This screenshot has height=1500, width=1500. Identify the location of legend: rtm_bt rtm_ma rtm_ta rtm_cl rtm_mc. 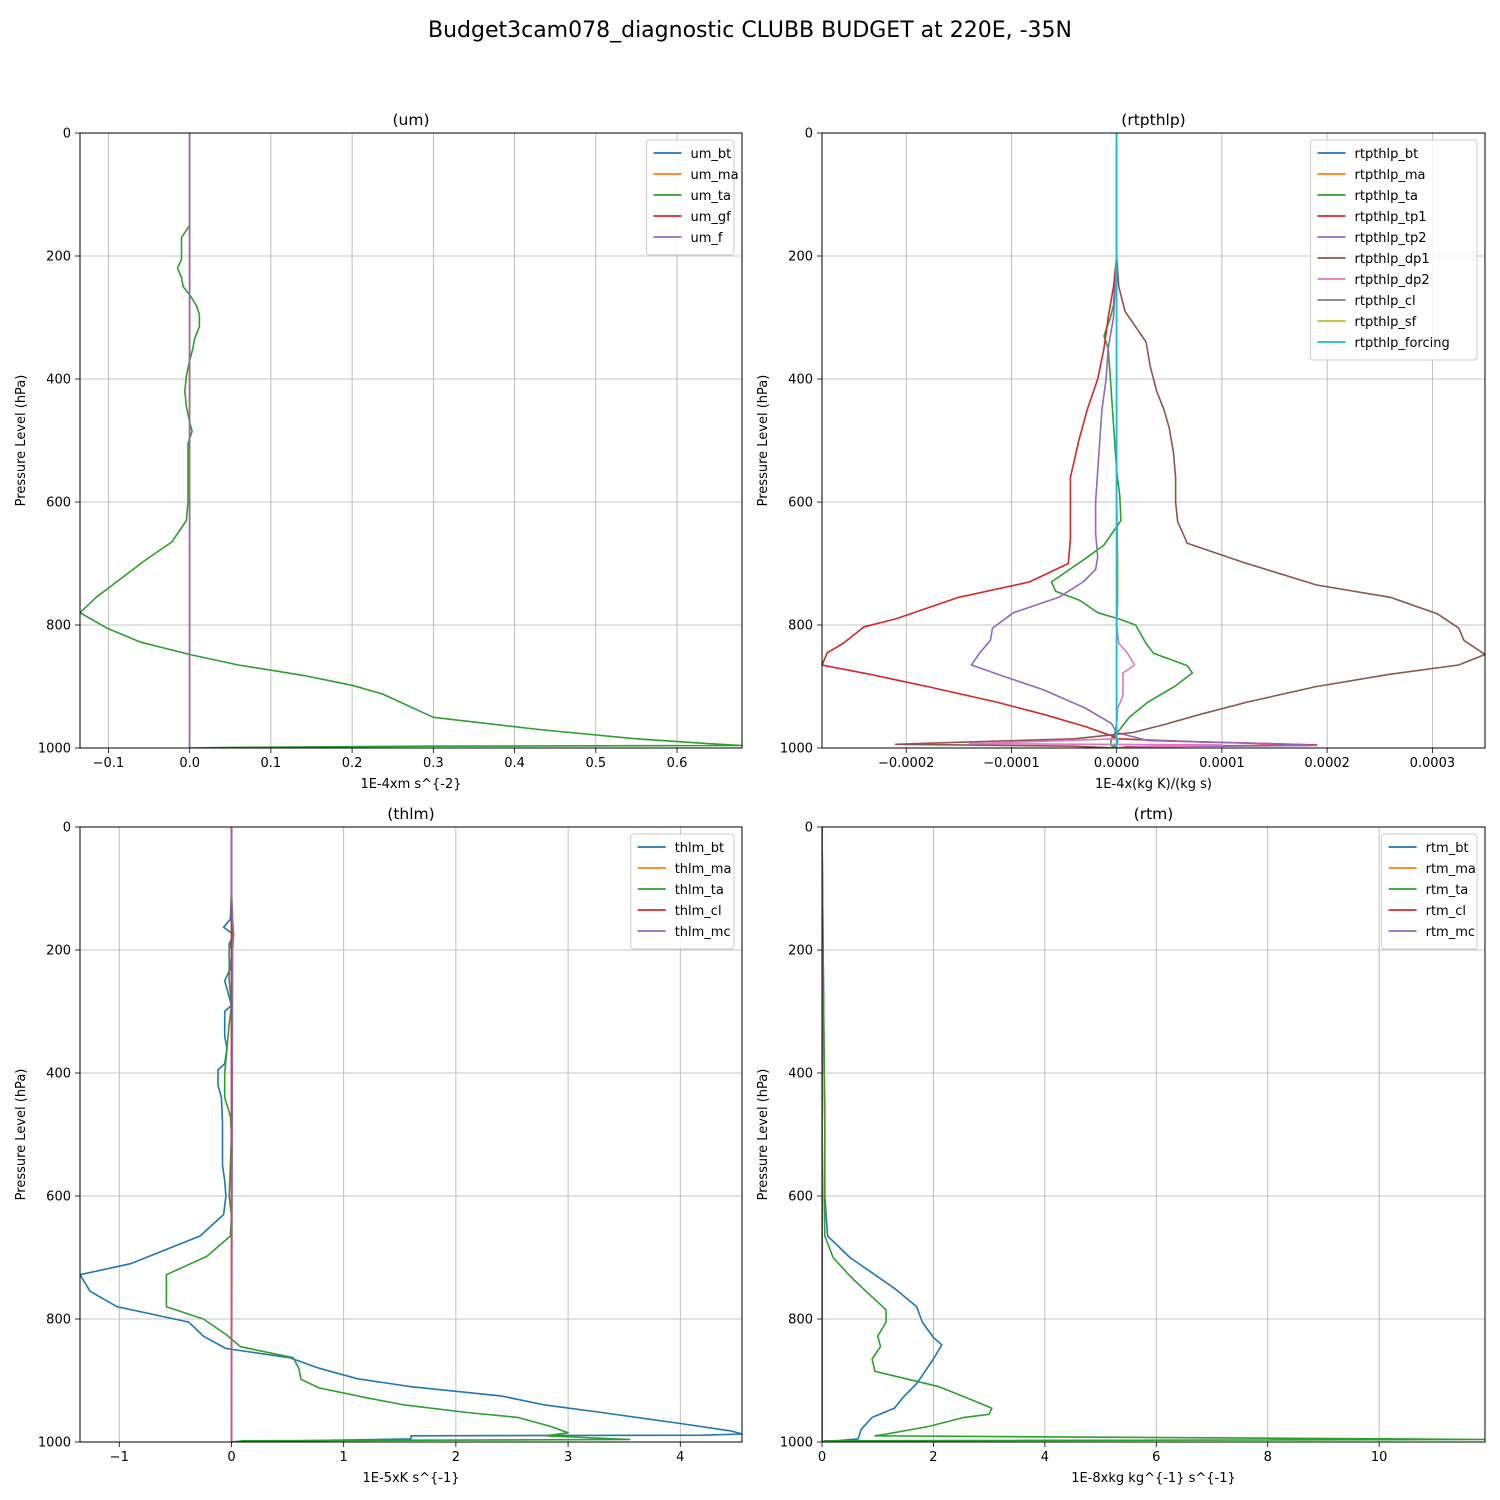
(1429, 891).